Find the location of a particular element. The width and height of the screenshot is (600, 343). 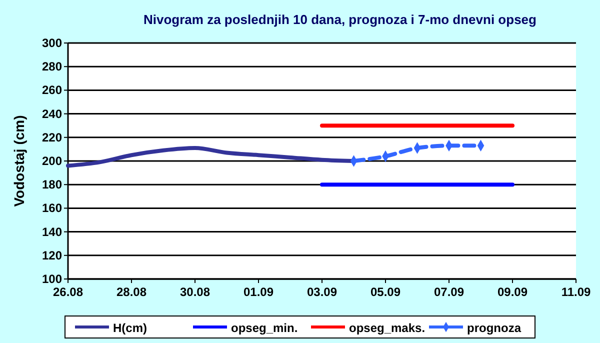

y-tick-label: 300 is located at coordinates (52, 43).